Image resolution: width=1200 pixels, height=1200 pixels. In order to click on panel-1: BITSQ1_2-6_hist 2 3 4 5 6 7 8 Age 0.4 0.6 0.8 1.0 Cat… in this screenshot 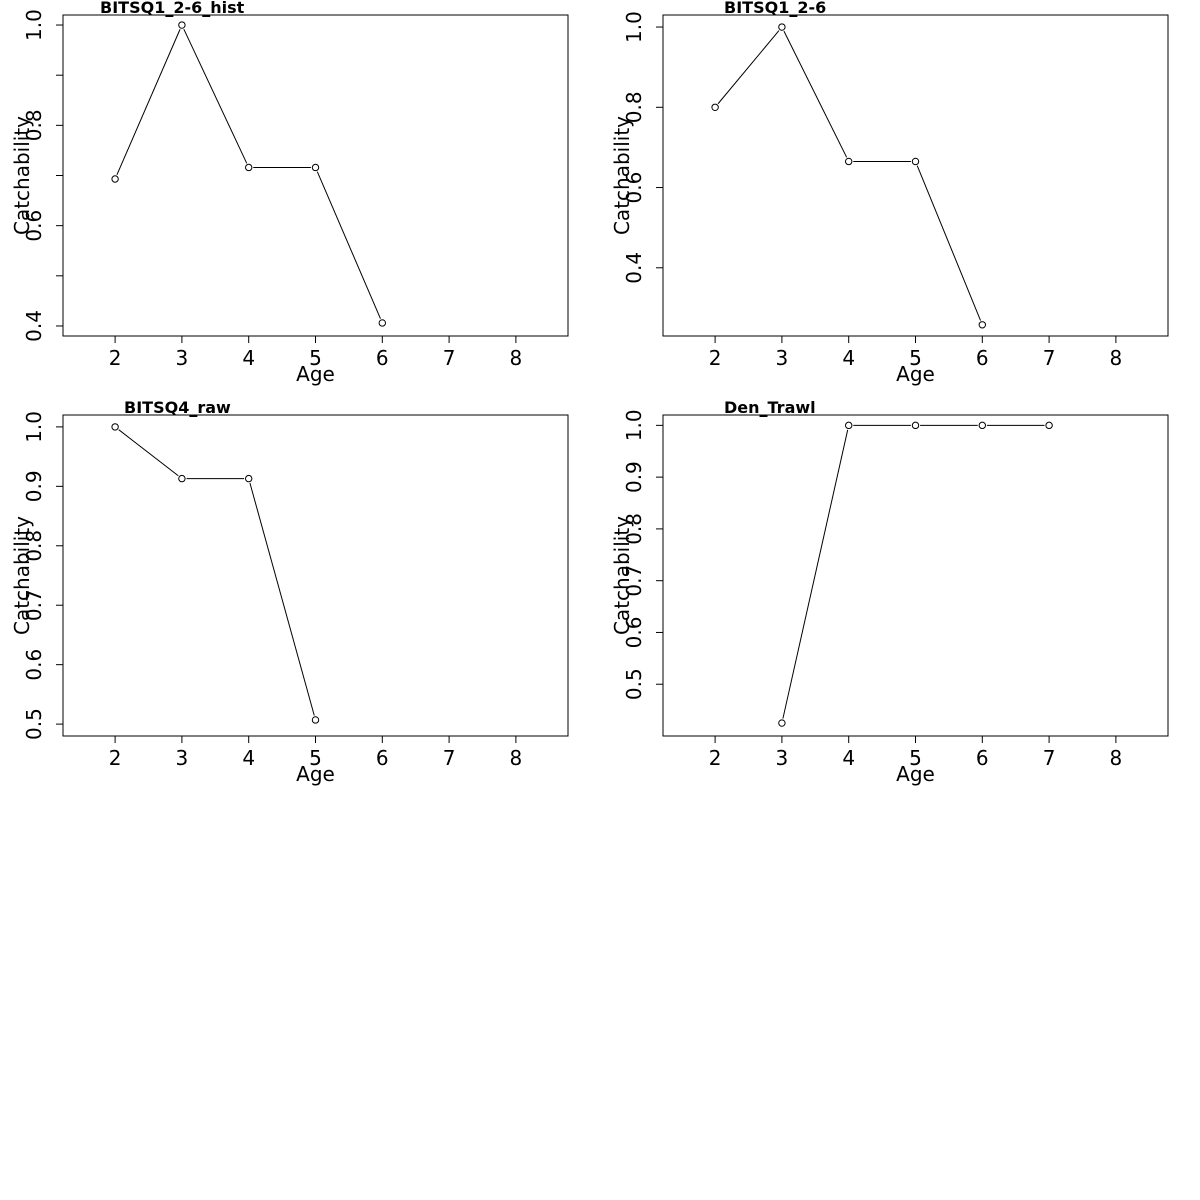, I will do `click(289, 193)`.